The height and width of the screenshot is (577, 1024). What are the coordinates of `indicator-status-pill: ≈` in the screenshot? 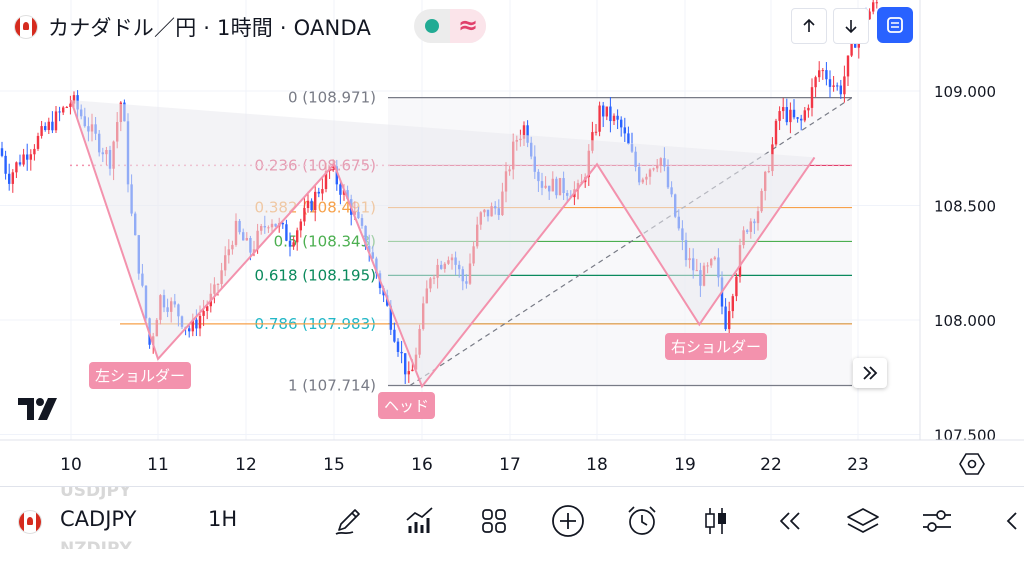 It's located at (450, 26).